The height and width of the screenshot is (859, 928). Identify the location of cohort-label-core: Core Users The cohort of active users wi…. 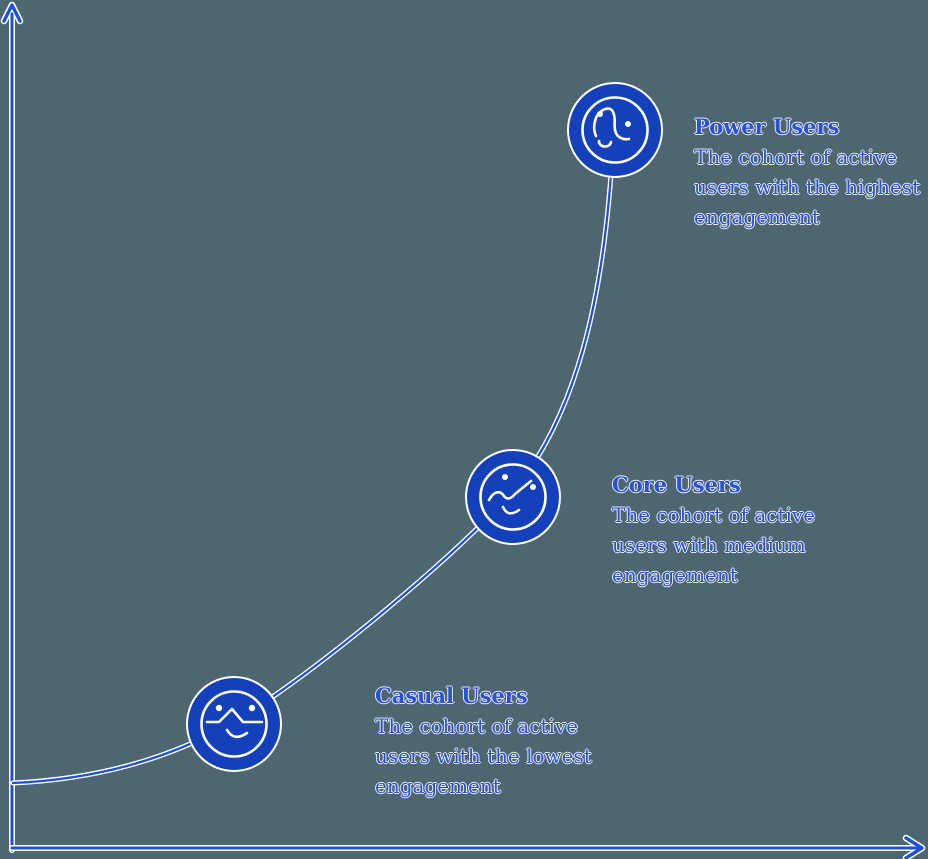
(729, 530).